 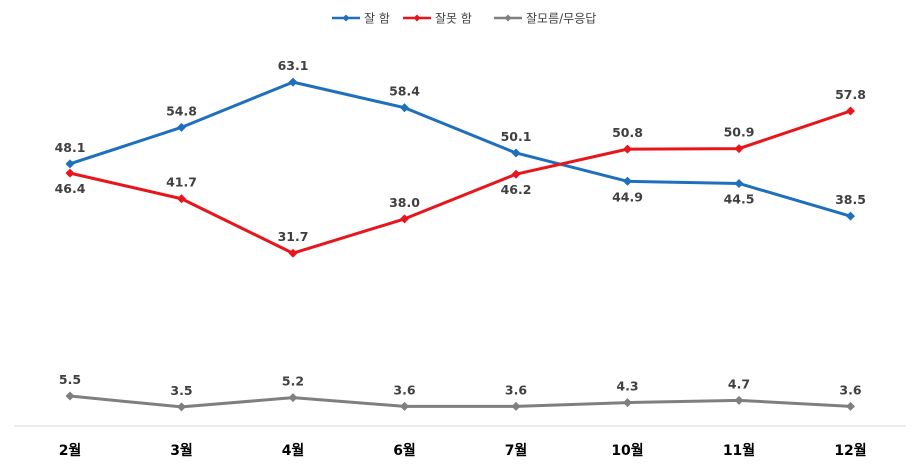 I want to click on data-label: 4.7, so click(x=739, y=383).